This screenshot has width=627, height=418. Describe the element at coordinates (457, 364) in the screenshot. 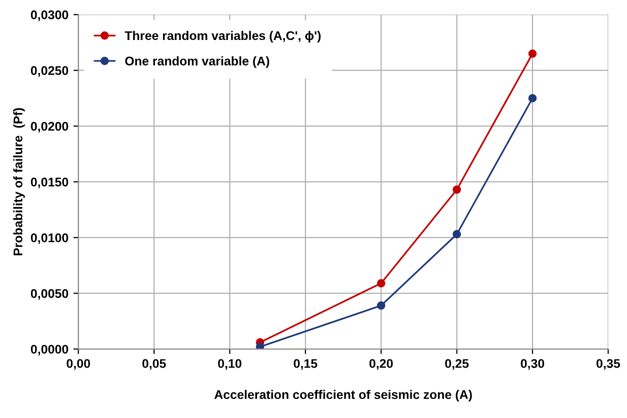

I see `x-tick-label: 0,25` at that location.